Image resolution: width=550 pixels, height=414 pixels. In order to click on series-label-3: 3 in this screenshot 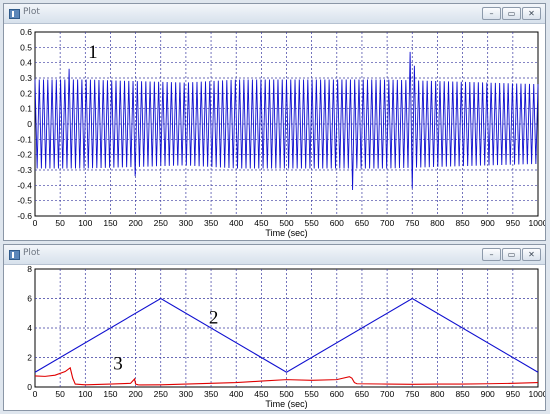, I will do `click(118, 363)`.